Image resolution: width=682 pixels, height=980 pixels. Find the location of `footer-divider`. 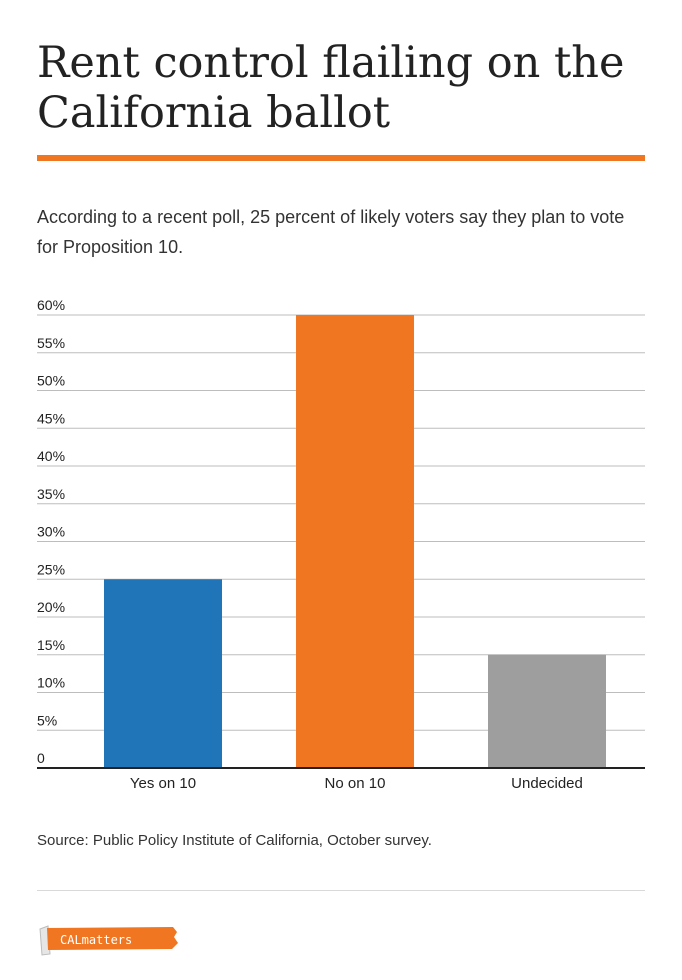

footer-divider is located at coordinates (341, 890).